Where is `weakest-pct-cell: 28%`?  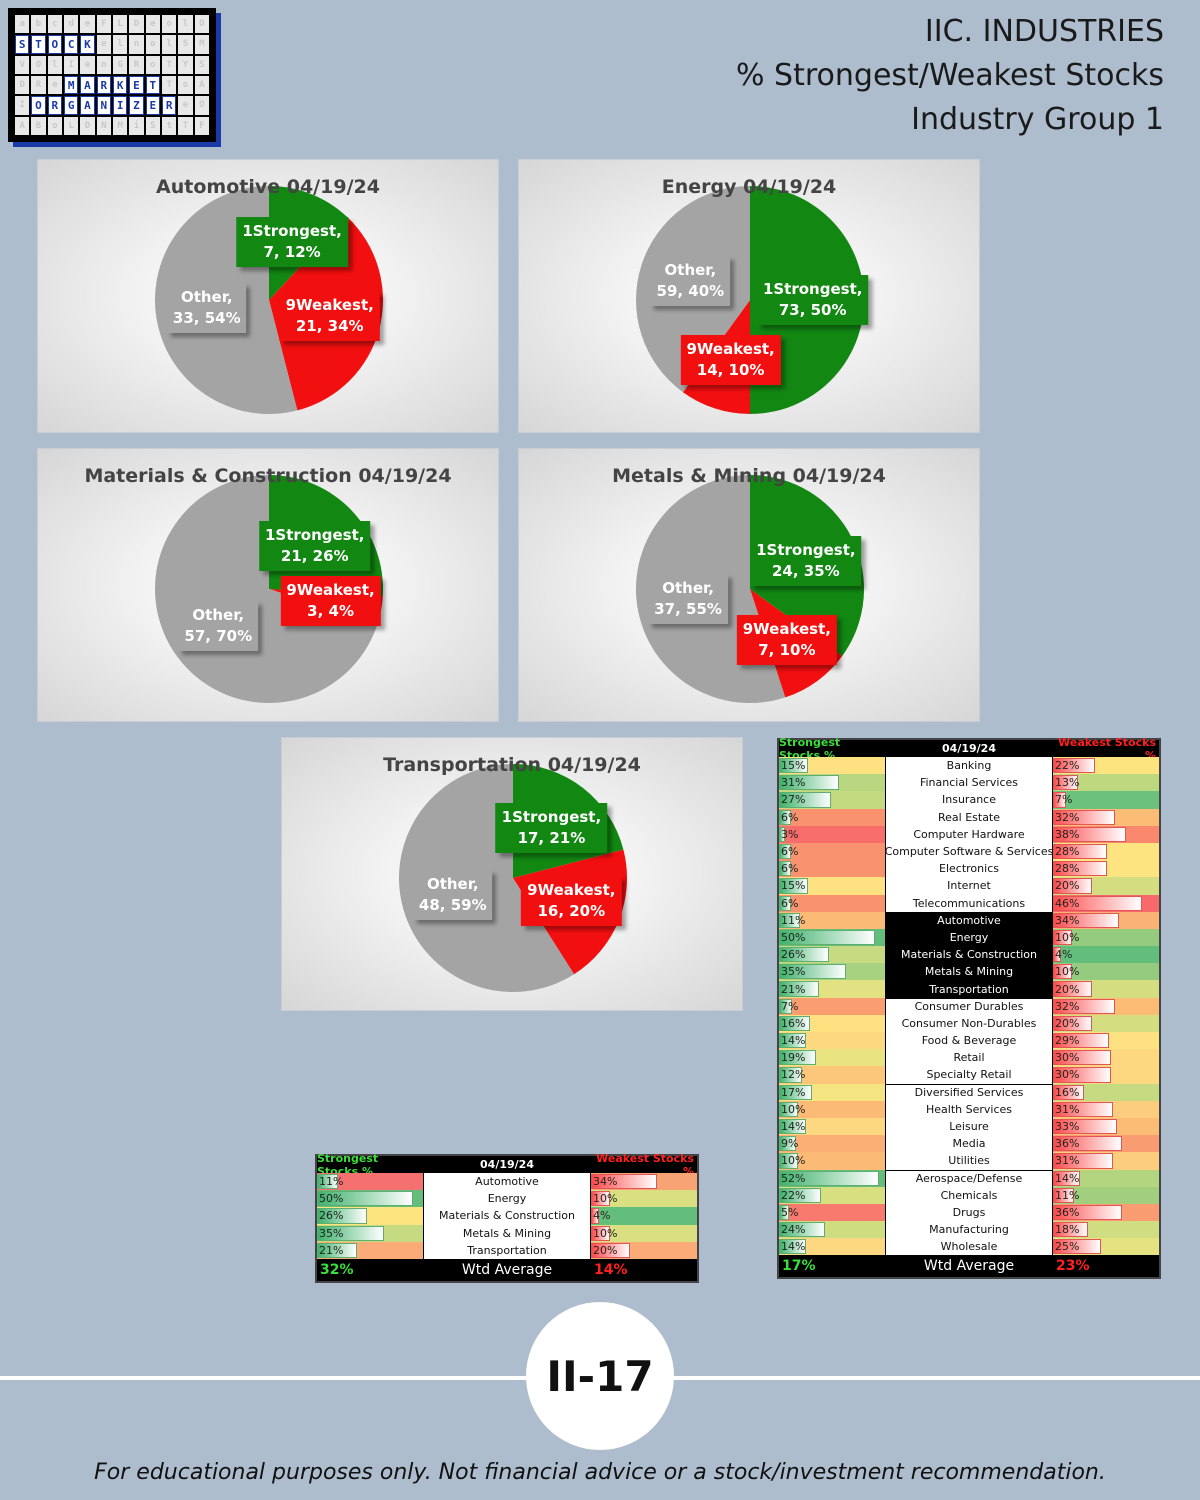 weakest-pct-cell: 28% is located at coordinates (1106, 869).